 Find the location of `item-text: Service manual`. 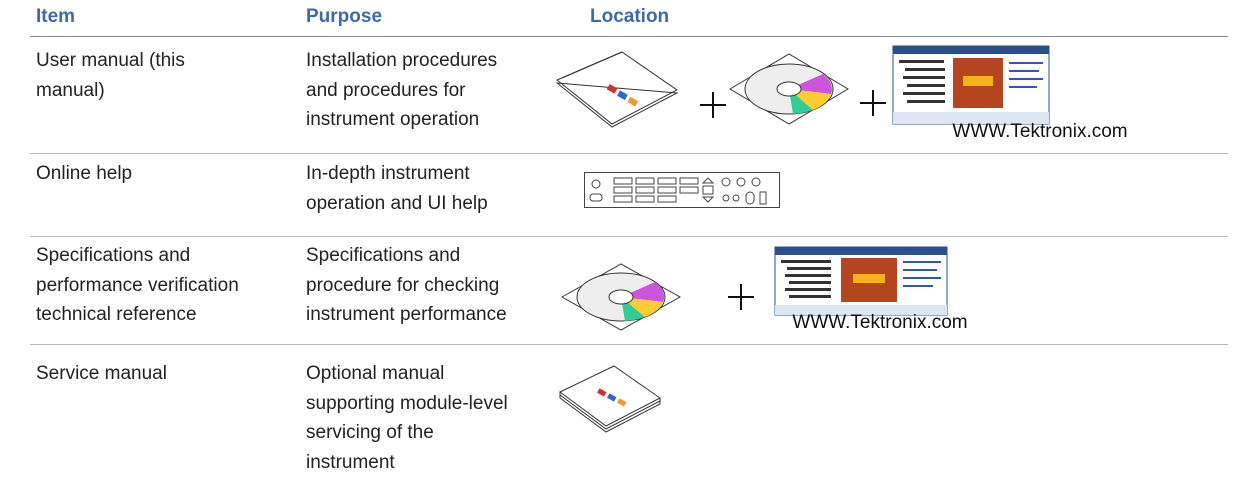

item-text: Service manual is located at coordinates (101, 373).